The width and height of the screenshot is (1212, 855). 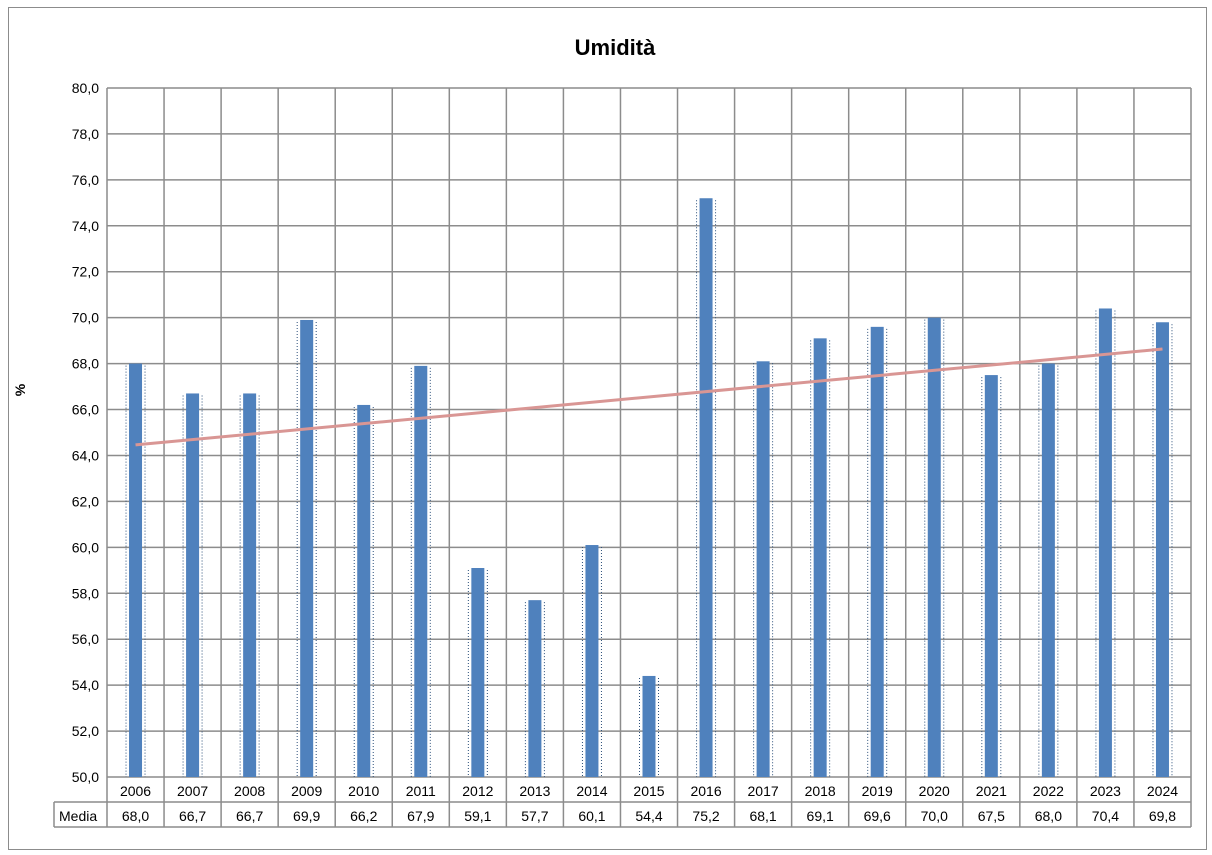 What do you see at coordinates (648, 816) in the screenshot?
I see `data-table-value: 54,4` at bounding box center [648, 816].